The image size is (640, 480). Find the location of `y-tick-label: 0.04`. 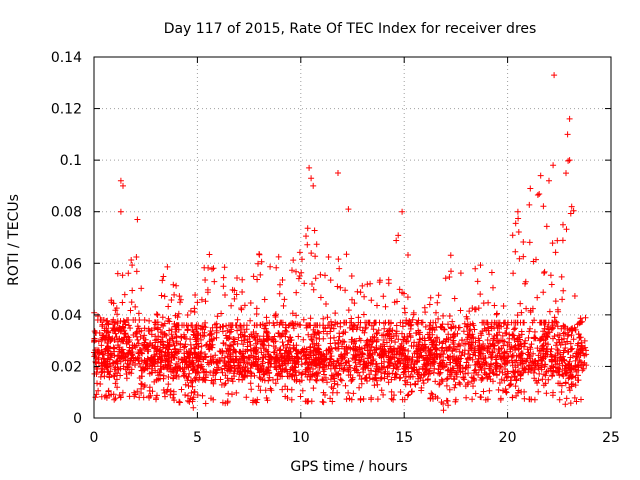

y-tick-label: 0.04 is located at coordinates (66, 316).